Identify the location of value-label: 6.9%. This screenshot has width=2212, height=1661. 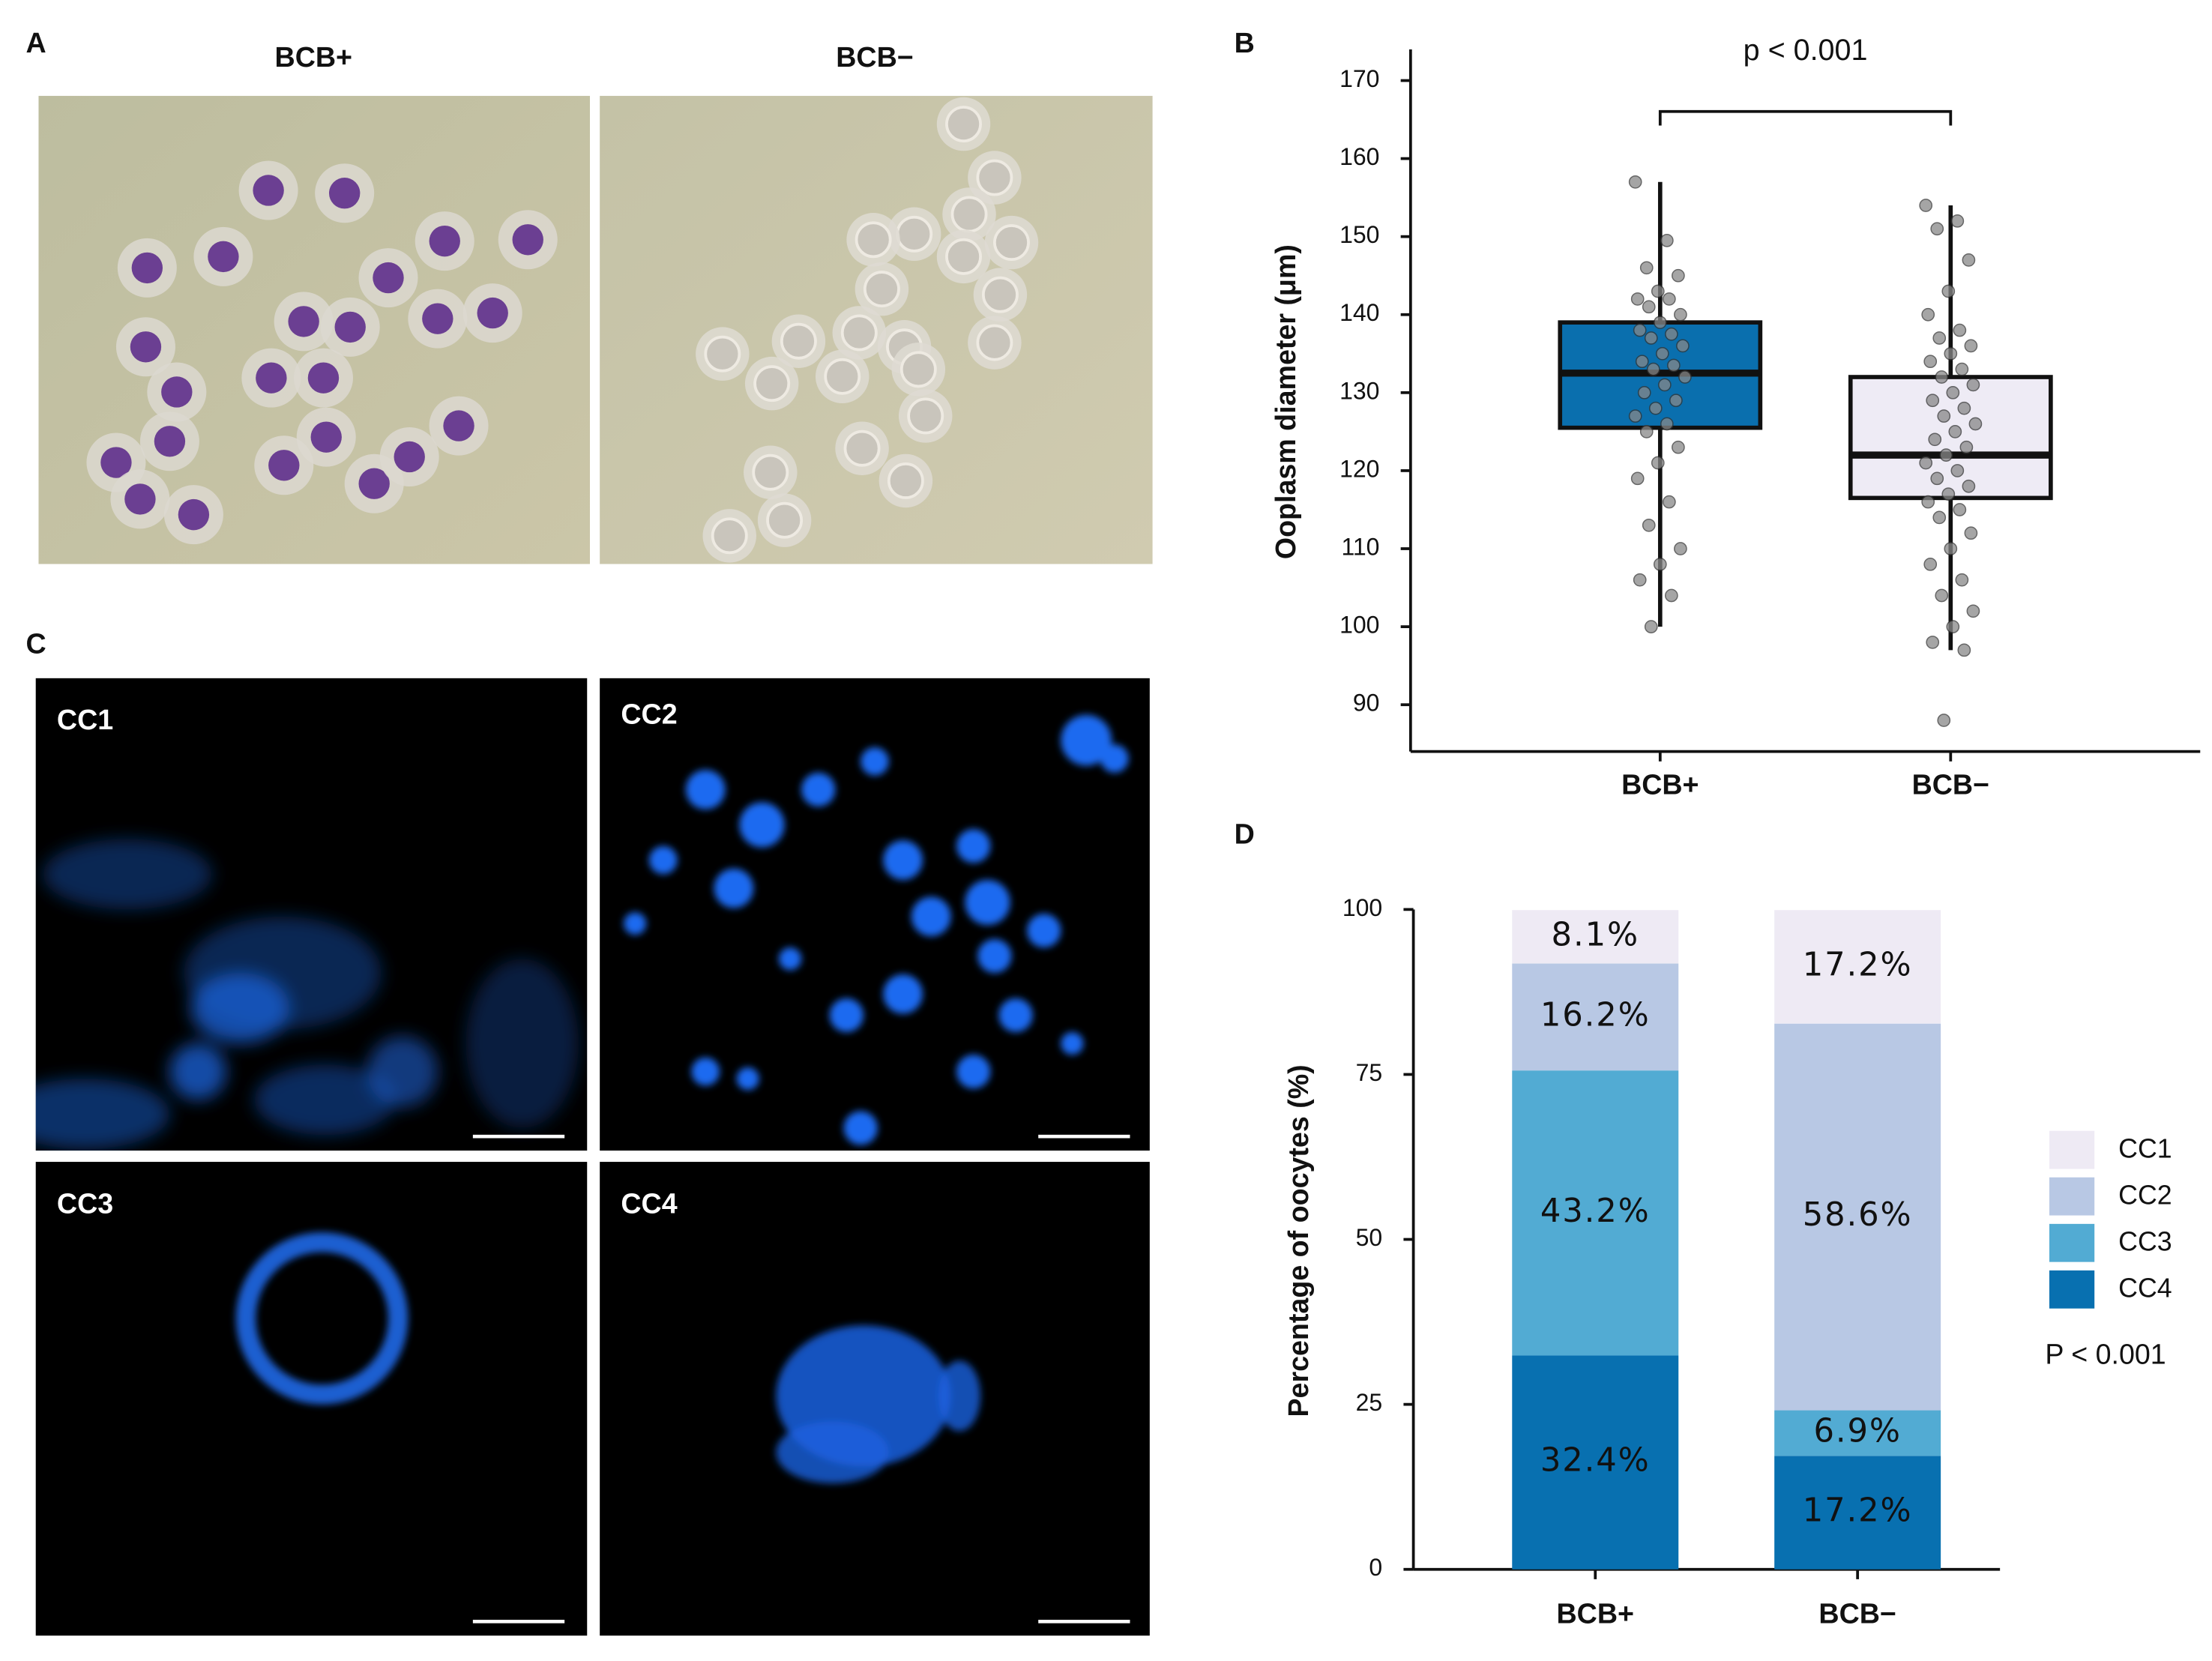
(1857, 1431).